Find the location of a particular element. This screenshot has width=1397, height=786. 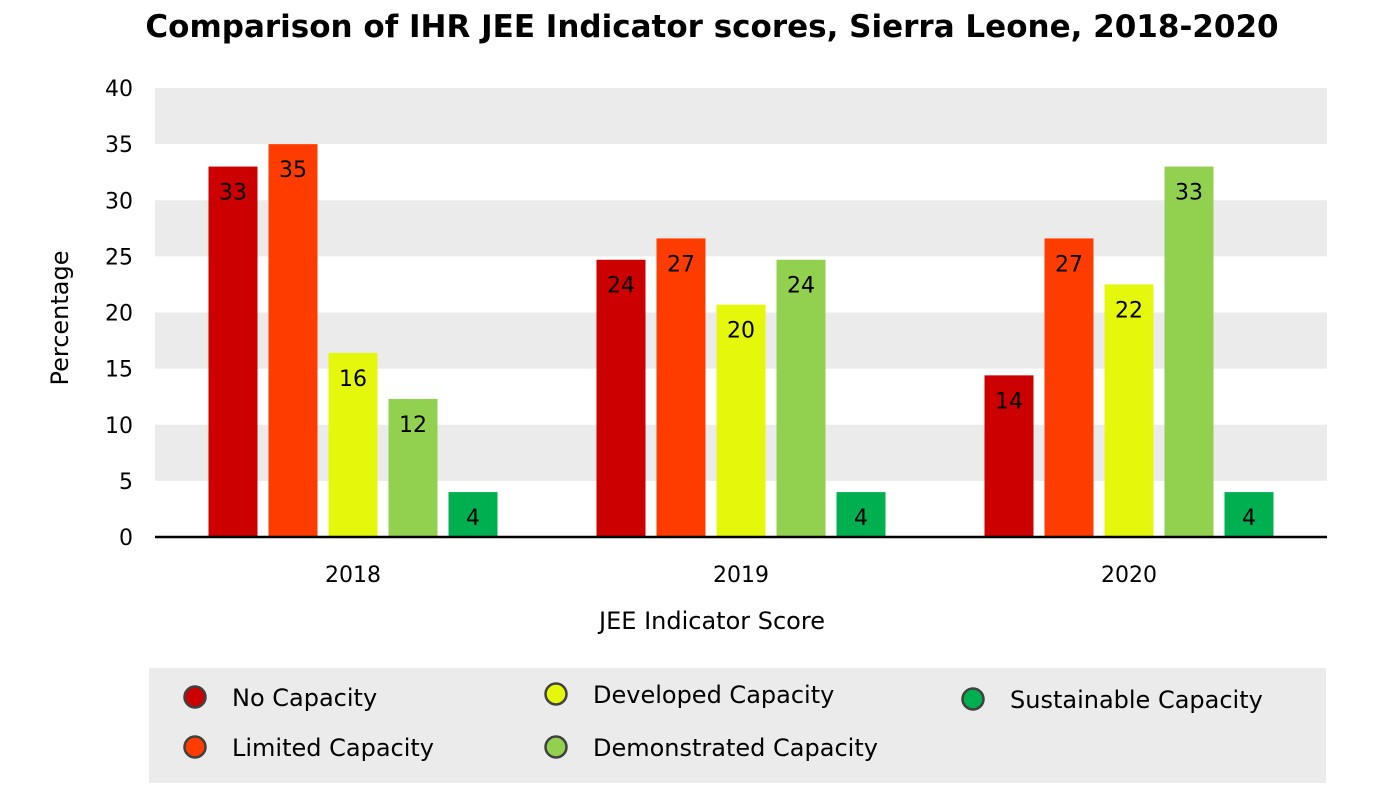

legend-item: Developed Capacity is located at coordinates (689, 695).